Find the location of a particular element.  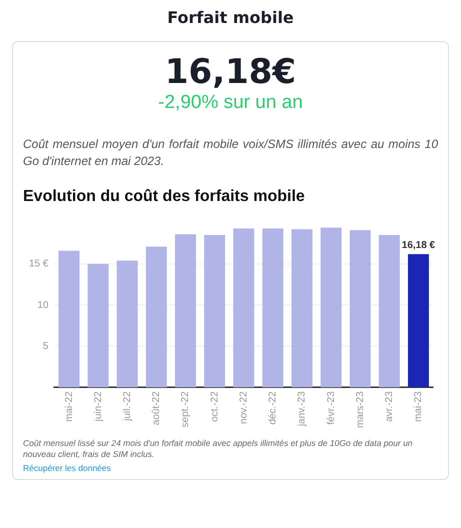

text: 16,18€ is located at coordinates (231, 72).